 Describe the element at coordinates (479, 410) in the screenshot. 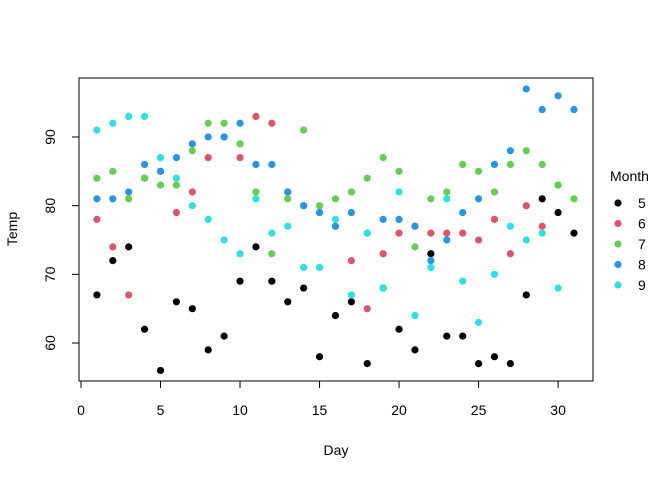

I see `x-tick-label: 25` at that location.